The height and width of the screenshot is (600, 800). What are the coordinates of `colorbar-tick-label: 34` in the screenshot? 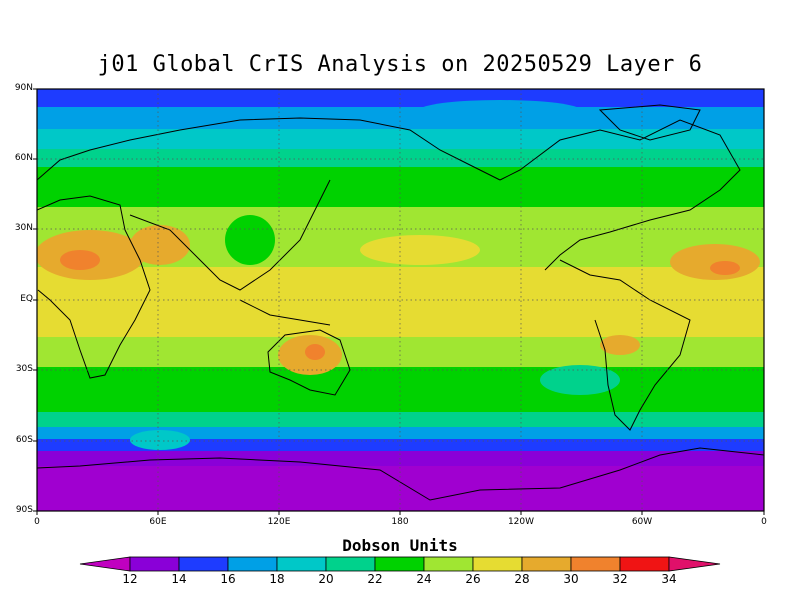 It's located at (669, 579).